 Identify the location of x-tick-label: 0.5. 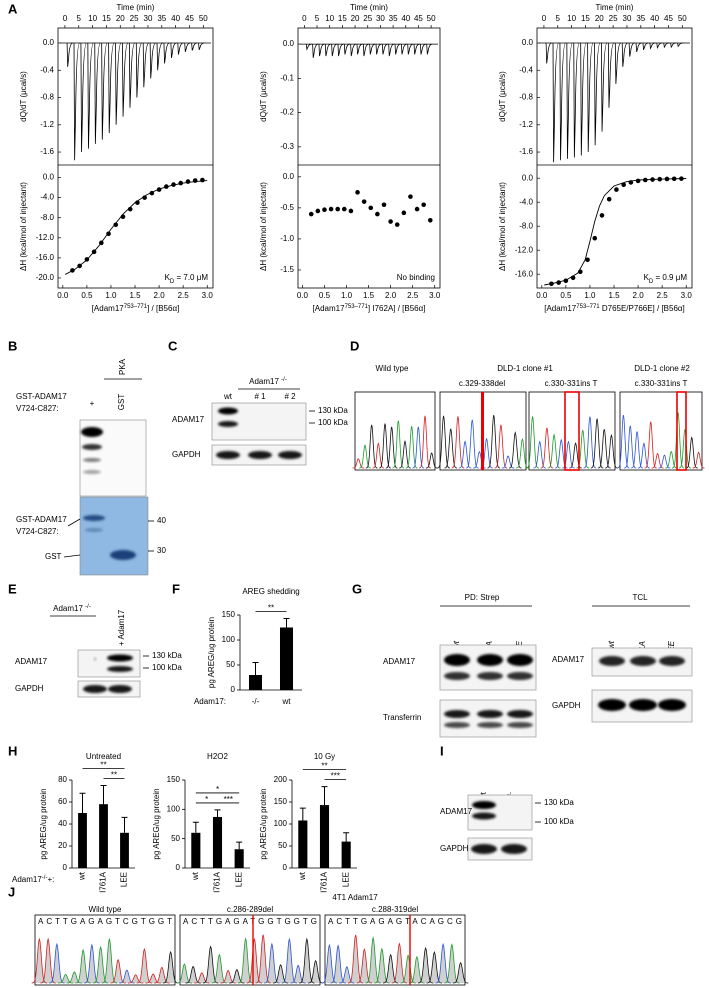
(325, 295).